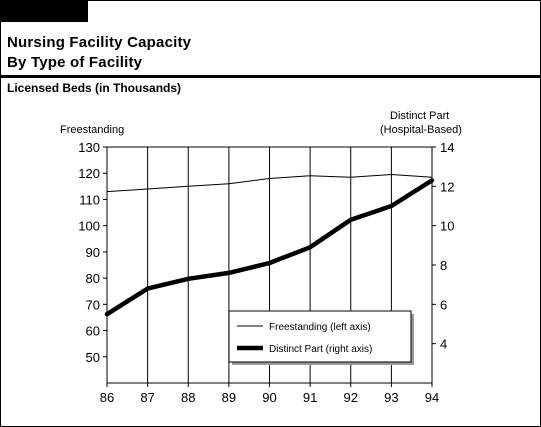 This screenshot has height=427, width=541. Describe the element at coordinates (188, 397) in the screenshot. I see `x-tick-label: 88` at that location.